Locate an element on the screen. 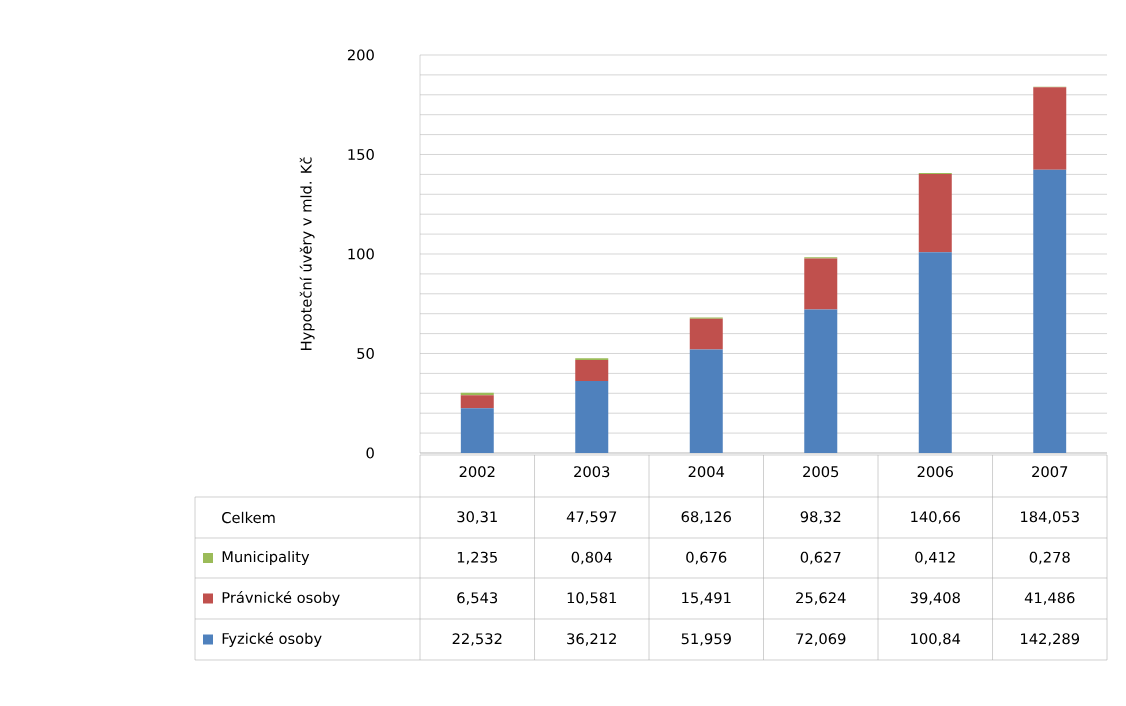 This screenshot has width=1126, height=706. x-tick-label: 2004 is located at coordinates (706, 472).